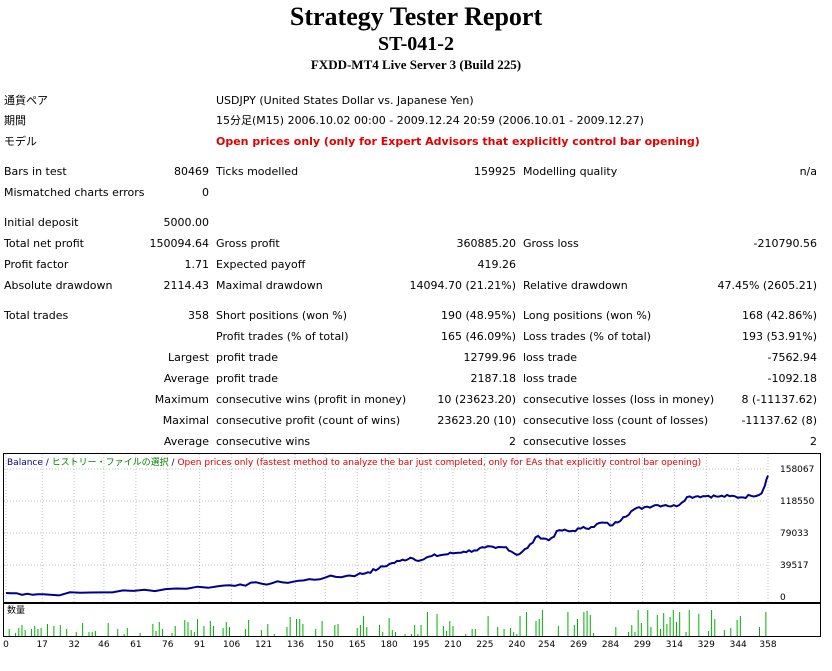  I want to click on avg-wins-label: consecutive wins, so click(263, 441).